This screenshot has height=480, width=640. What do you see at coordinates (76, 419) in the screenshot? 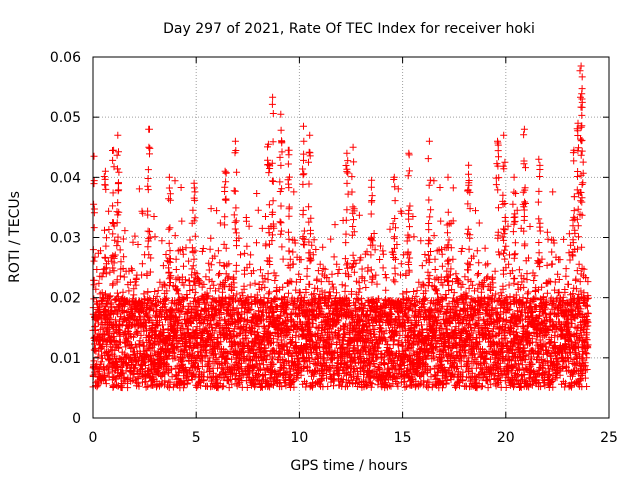
I see `y-tick-label: 0` at bounding box center [76, 419].